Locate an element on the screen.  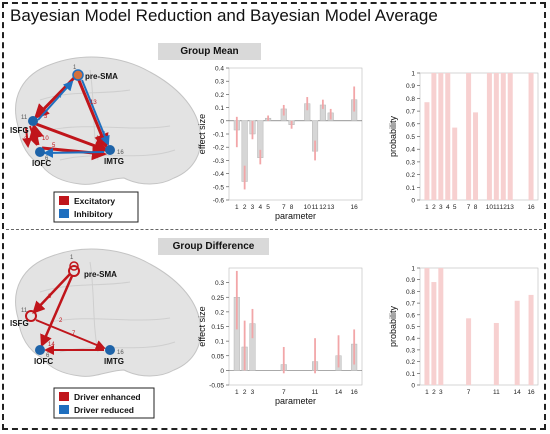
edge-number: 4 is located at coordinates (60, 97).